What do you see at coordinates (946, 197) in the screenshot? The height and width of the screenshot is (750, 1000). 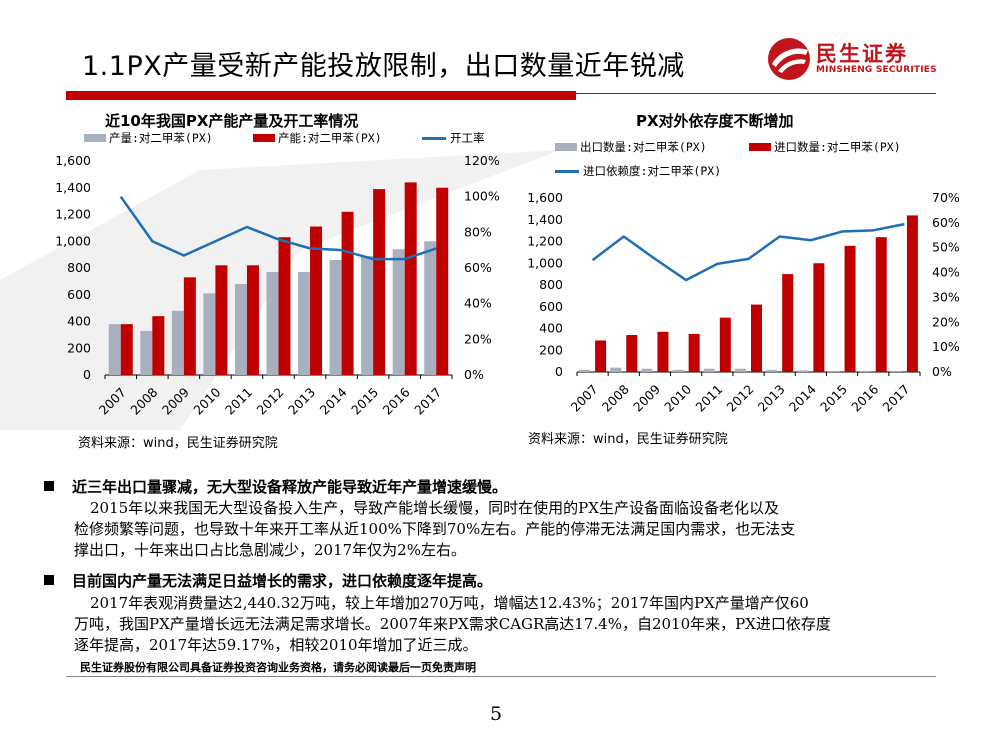 I see `y-right-tick-label: 70%` at bounding box center [946, 197].